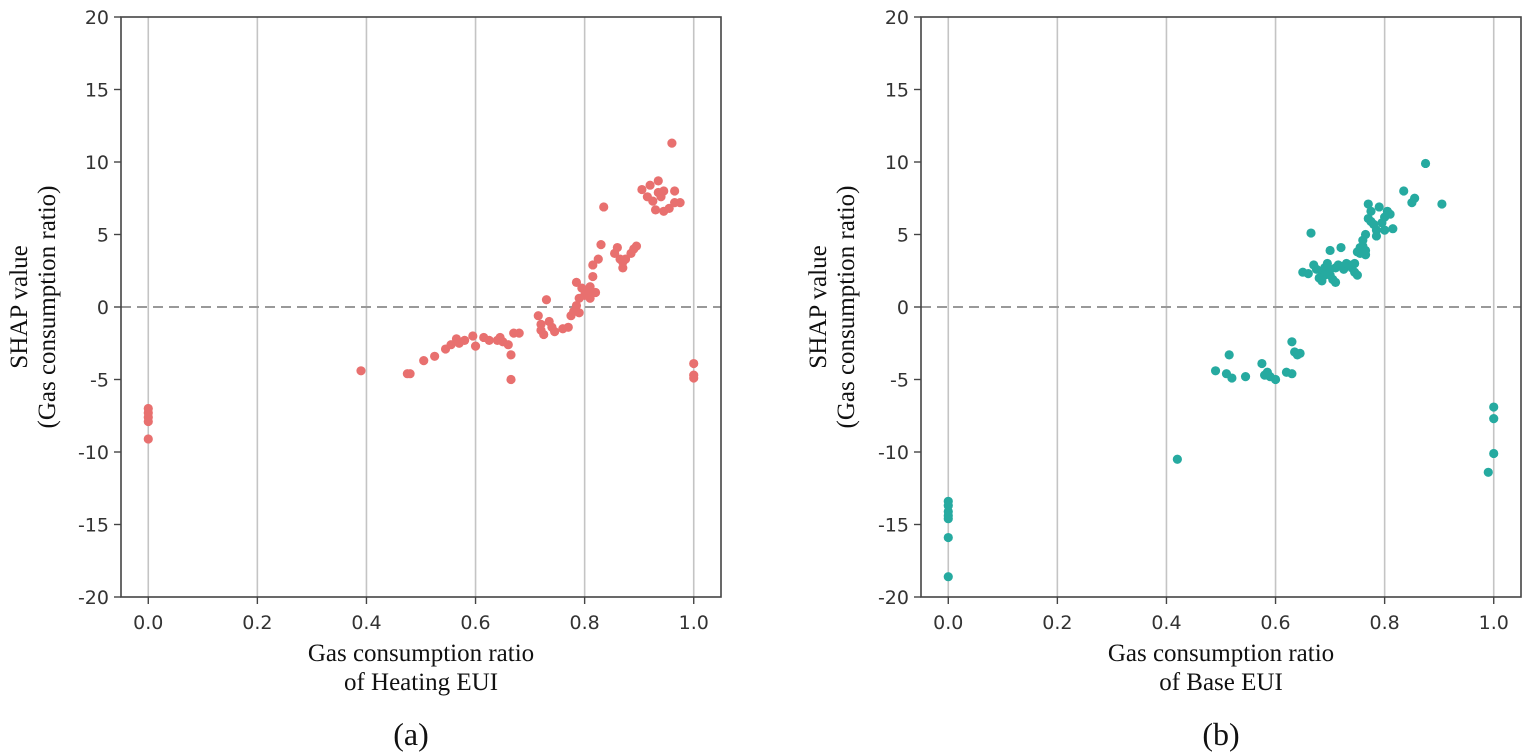 The image size is (1530, 754). What do you see at coordinates (421, 653) in the screenshot?
I see `x-axis-title-line-1: Gas consumption ratio` at bounding box center [421, 653].